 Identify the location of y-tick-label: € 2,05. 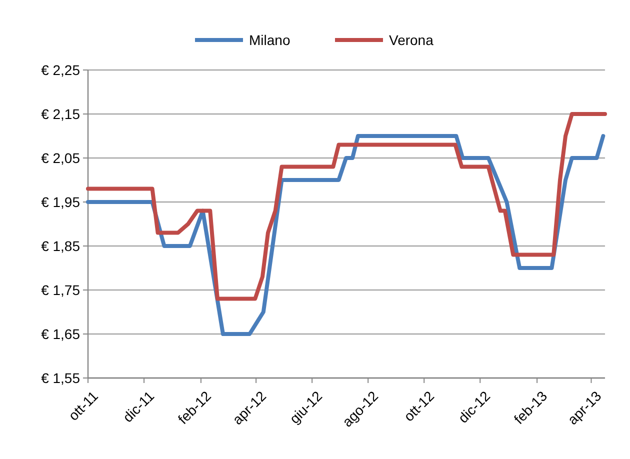
(60, 158).